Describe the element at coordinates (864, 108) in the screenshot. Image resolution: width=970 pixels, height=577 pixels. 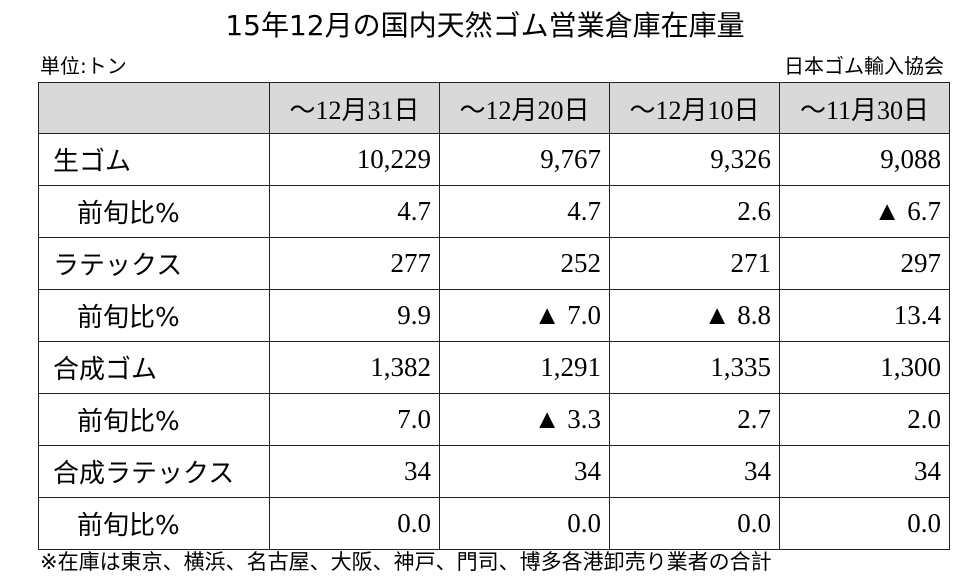
I see `column-header: ～11月30日` at that location.